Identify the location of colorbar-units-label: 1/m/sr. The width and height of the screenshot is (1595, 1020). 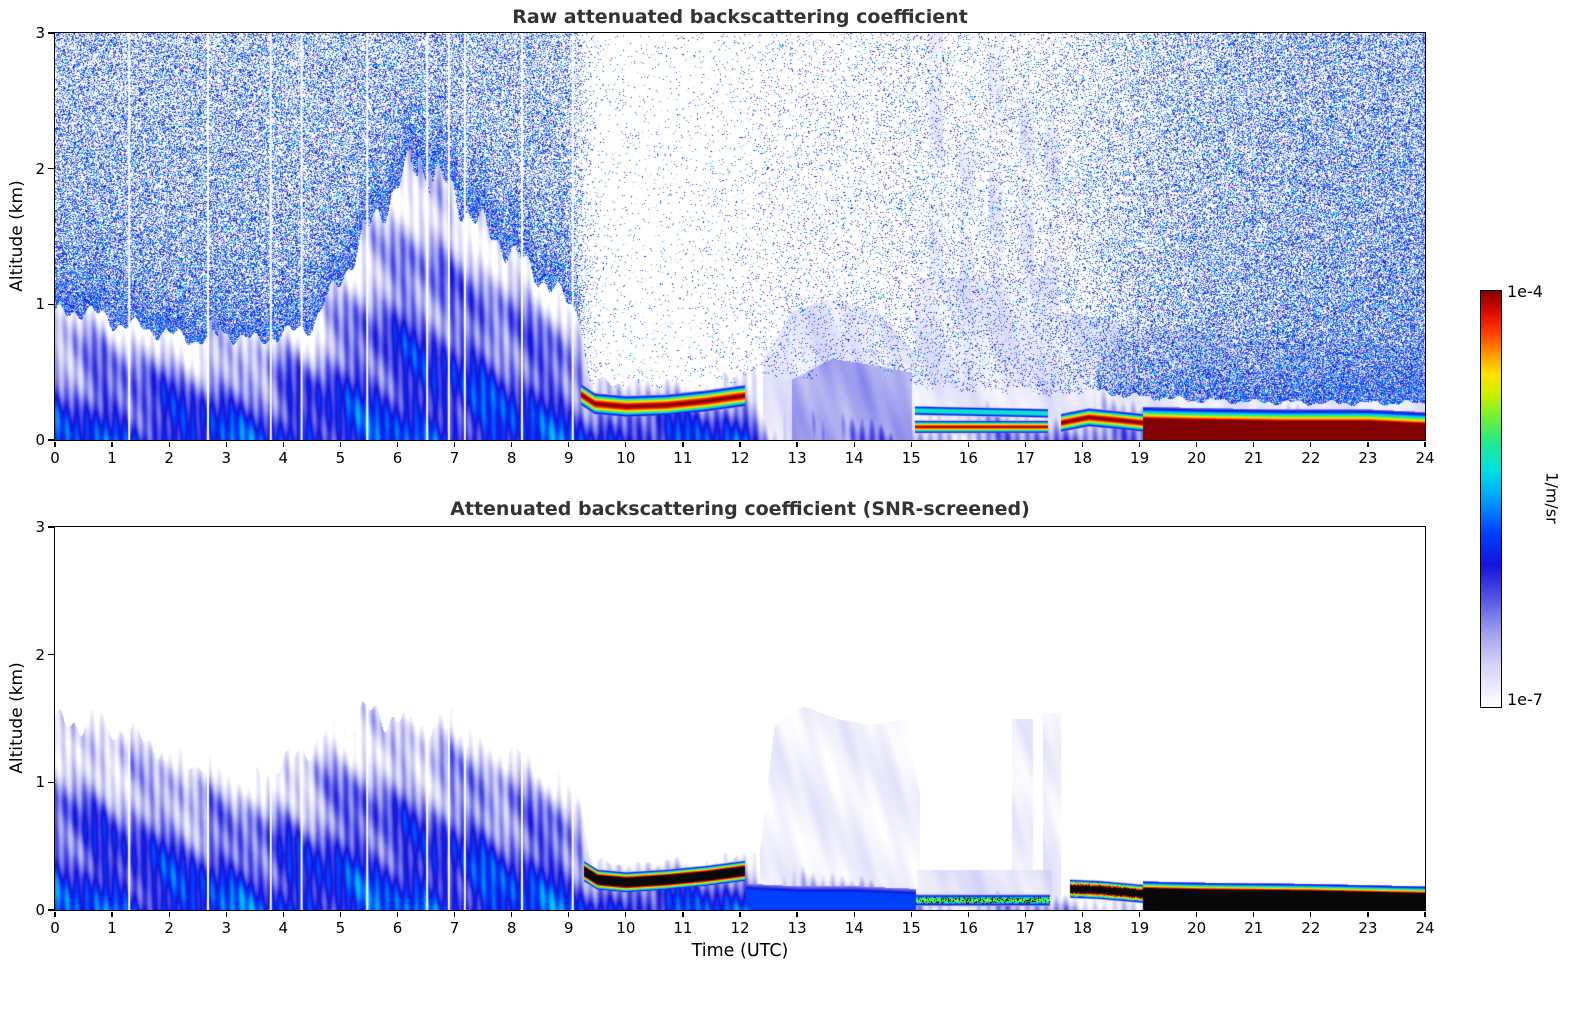
(1552, 498).